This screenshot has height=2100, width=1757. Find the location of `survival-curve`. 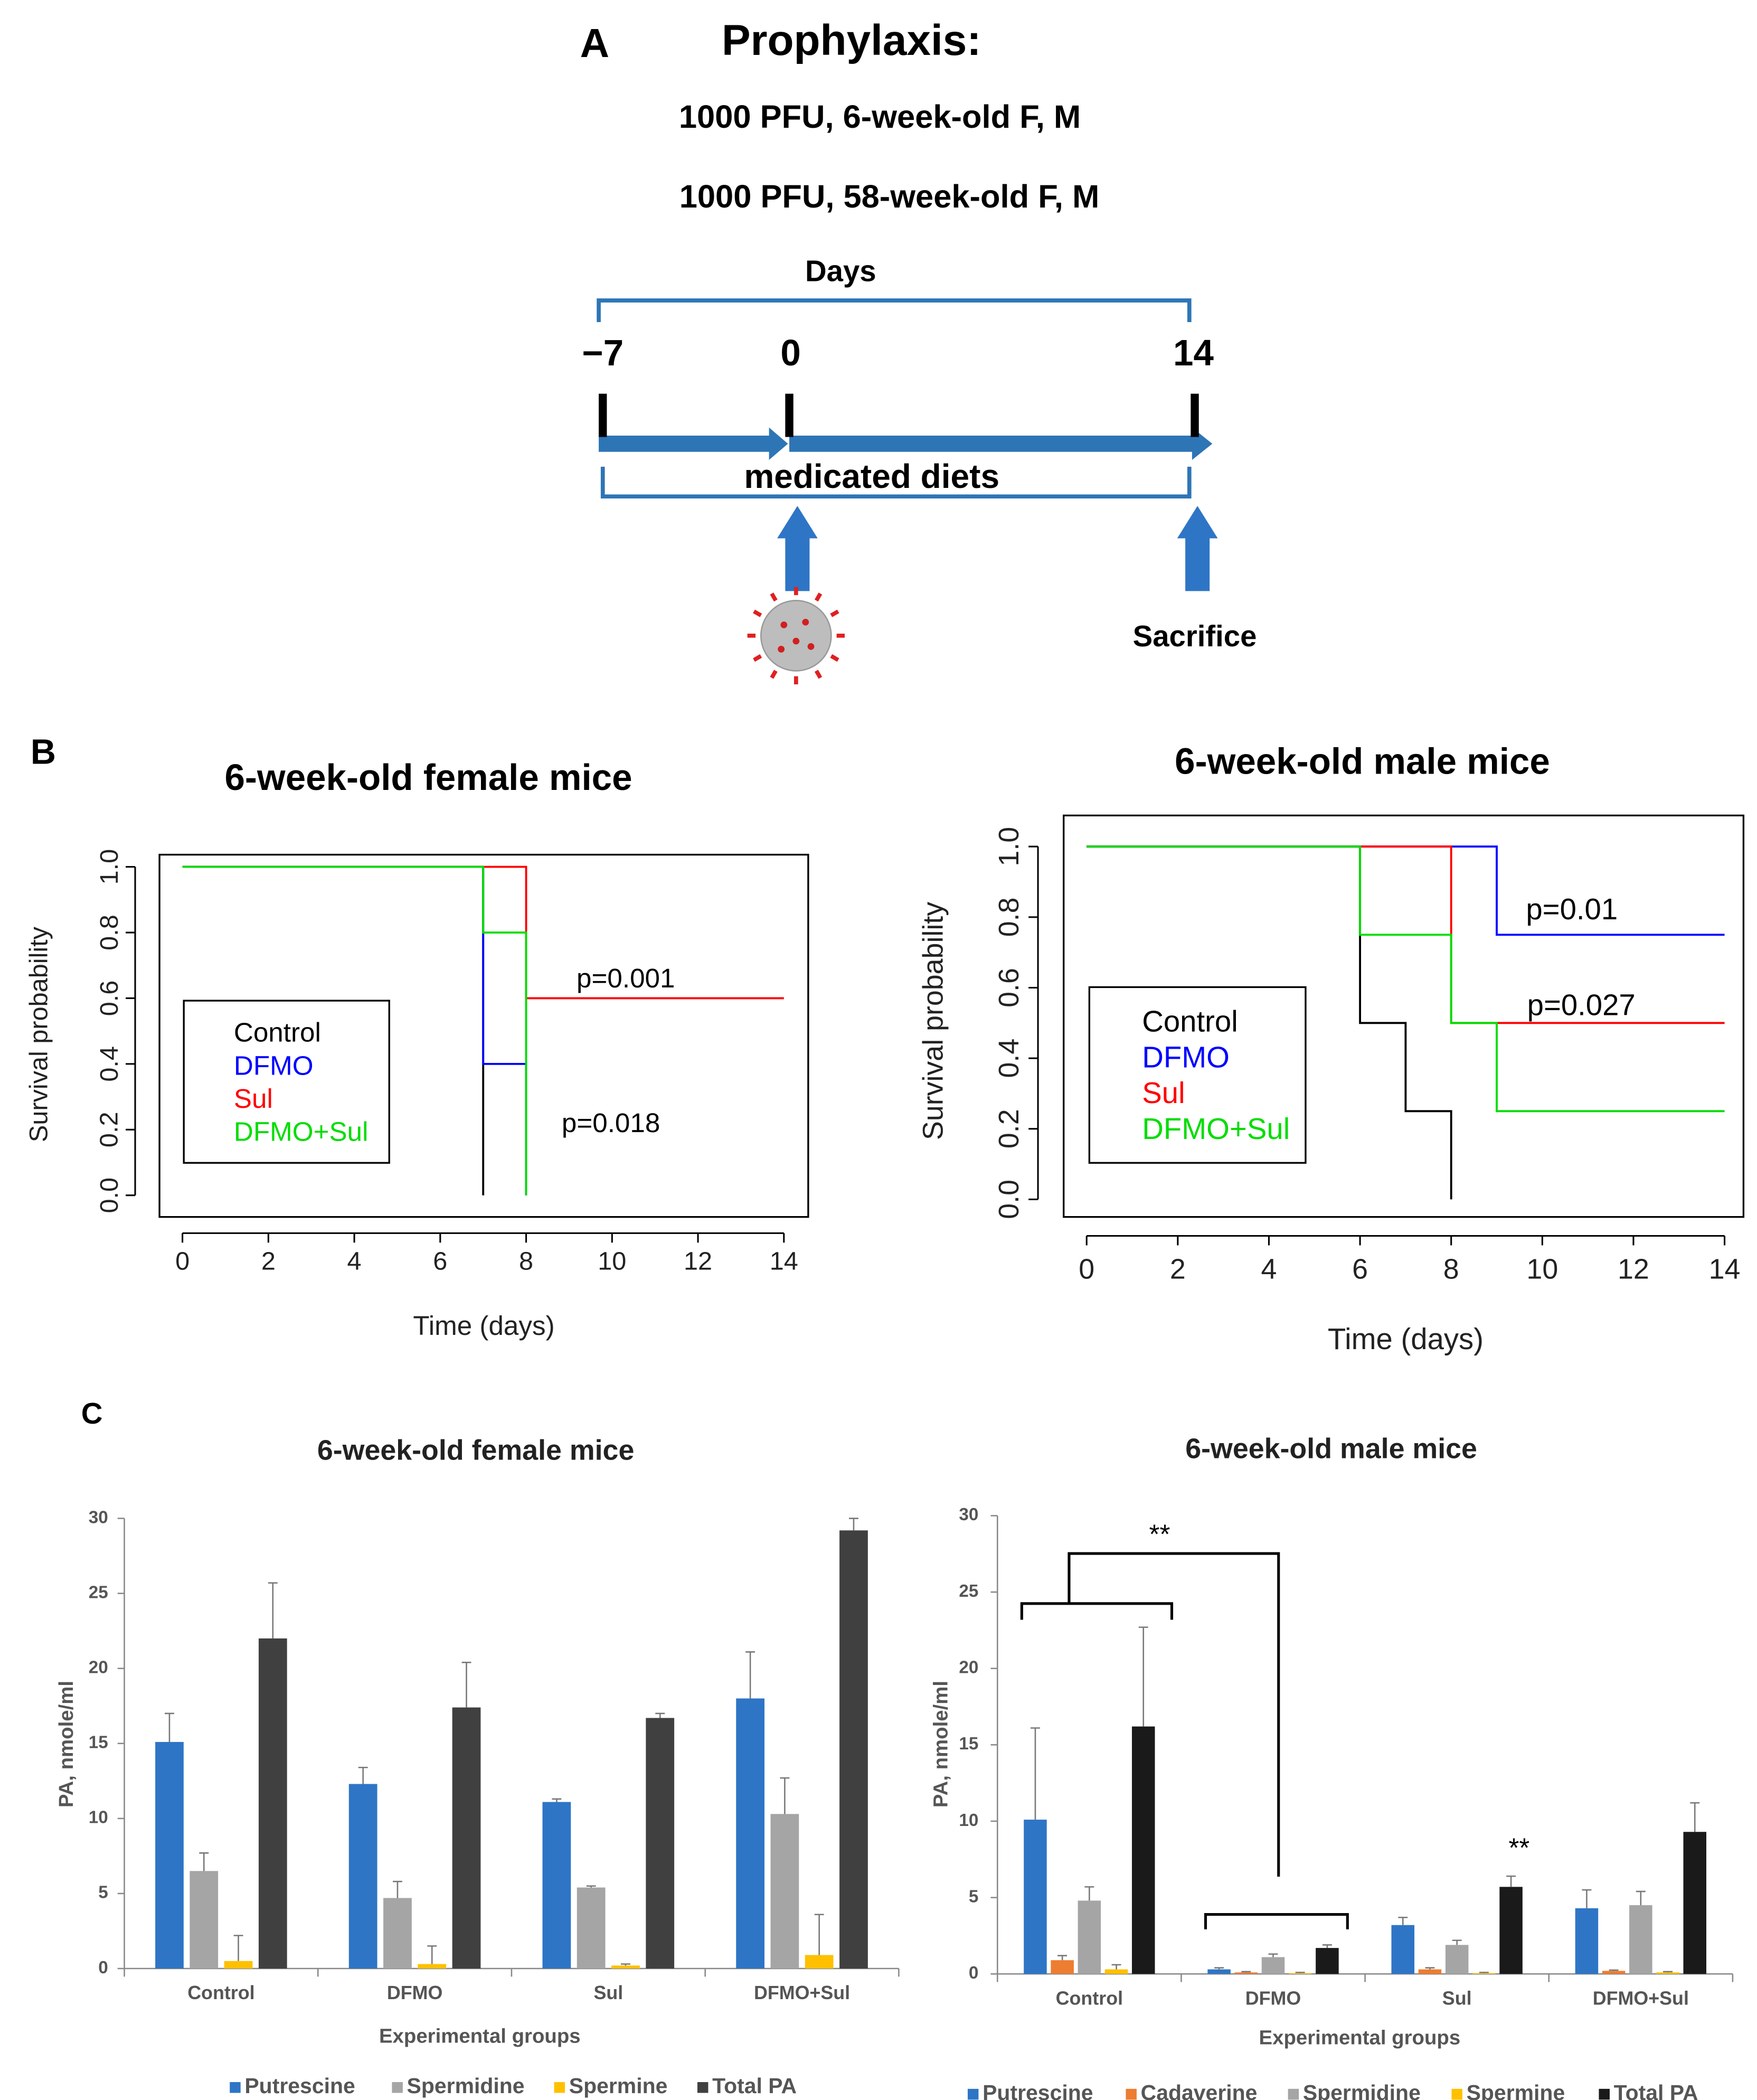

survival-curve is located at coordinates (1406, 979).